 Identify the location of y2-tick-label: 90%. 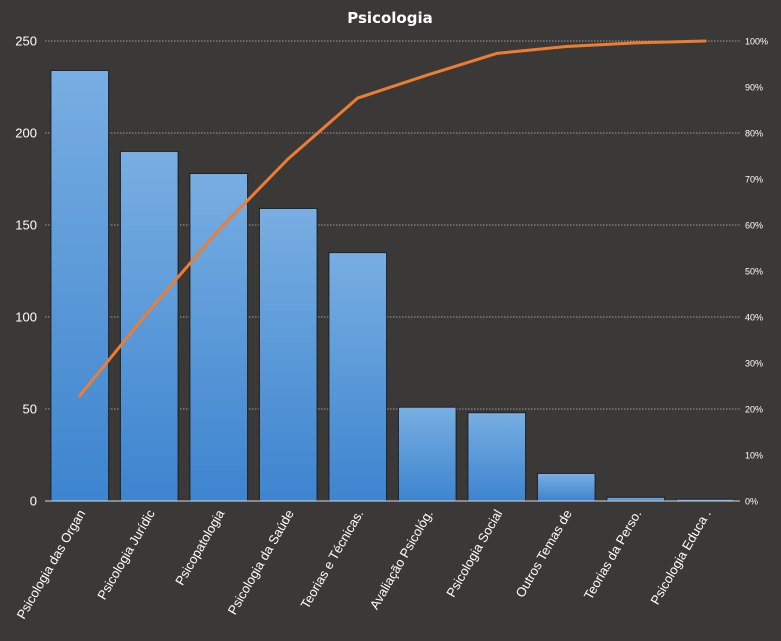
(754, 88).